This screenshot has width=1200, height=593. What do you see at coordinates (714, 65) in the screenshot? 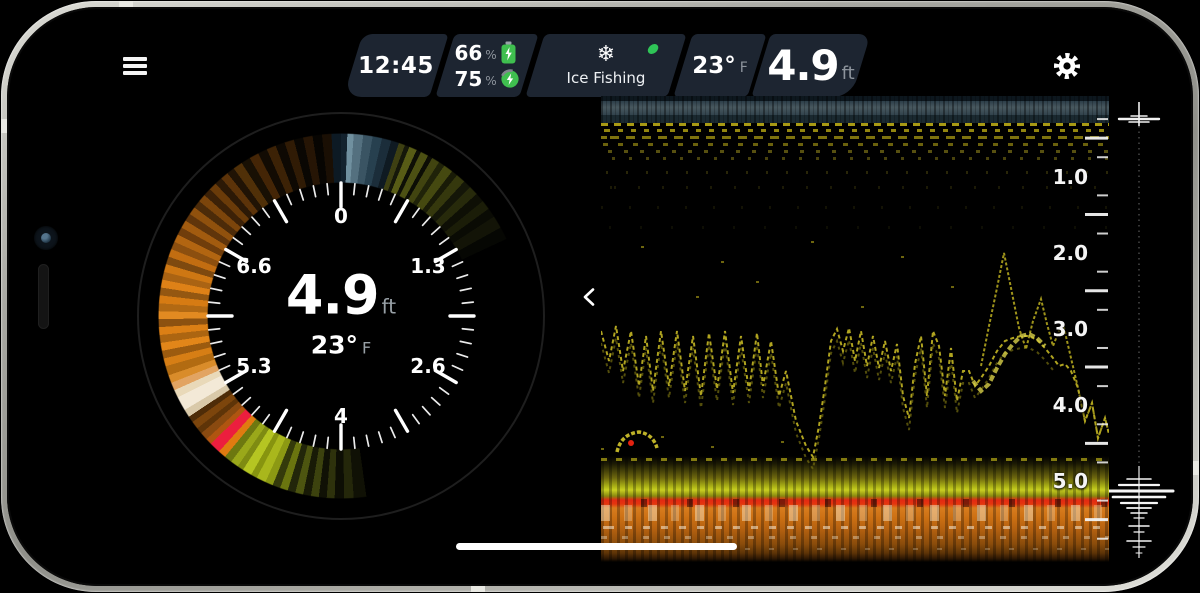
I see `temp-value: 23°` at bounding box center [714, 65].